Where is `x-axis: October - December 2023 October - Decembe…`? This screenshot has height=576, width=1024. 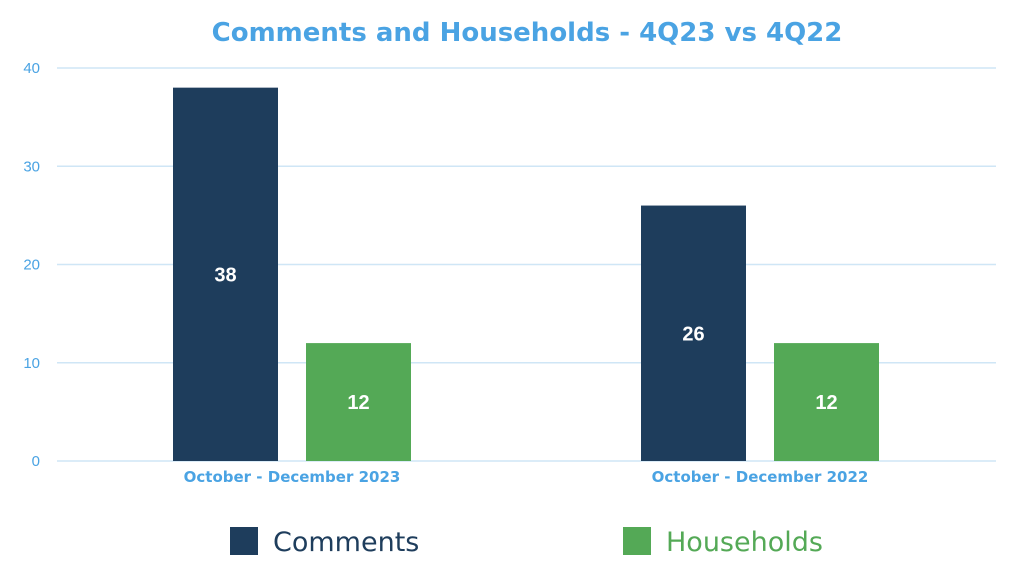
x-axis: October - December 2023 October - Decembe… is located at coordinates (526, 477).